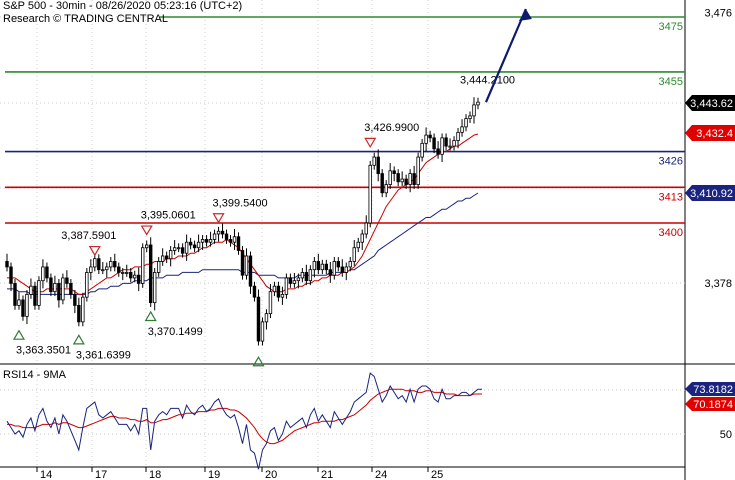 This screenshot has height=480, width=735. What do you see at coordinates (168, 216) in the screenshot?
I see `swing-high-label: 3,395.0601` at bounding box center [168, 216].